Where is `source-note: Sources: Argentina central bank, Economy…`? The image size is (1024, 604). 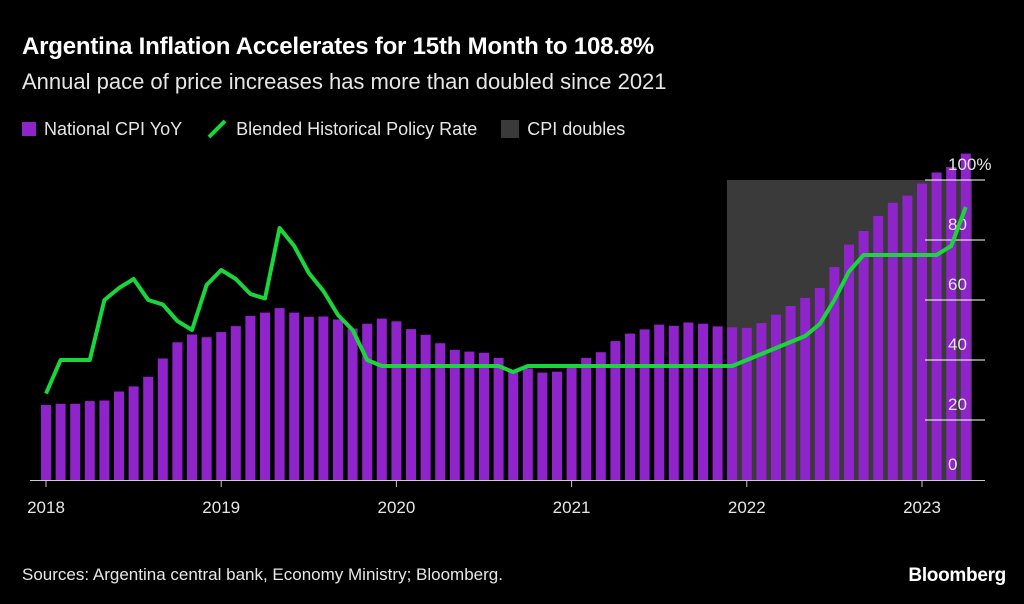 source-note: Sources: Argentina central bank, Economy… is located at coordinates (262, 574).